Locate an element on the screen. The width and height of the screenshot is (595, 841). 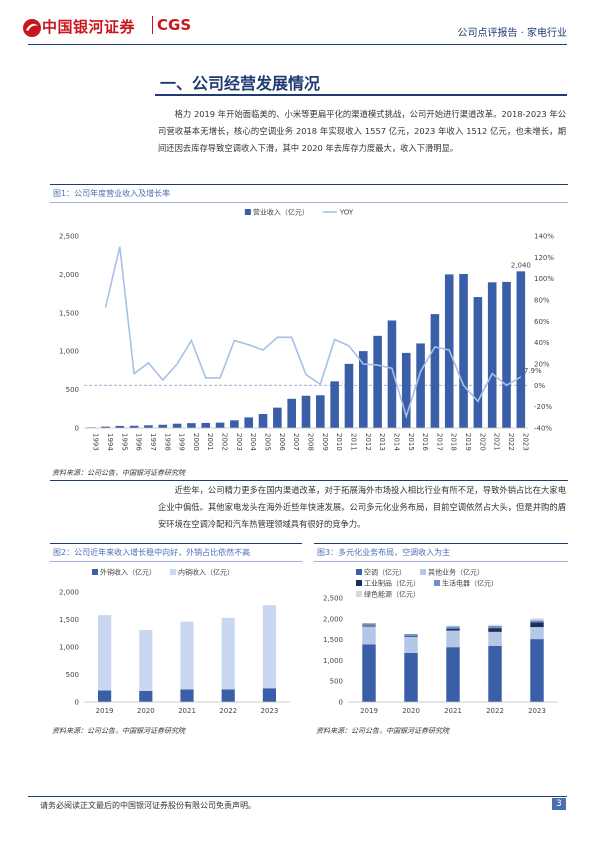
logo-icon is located at coordinates (32, 28).